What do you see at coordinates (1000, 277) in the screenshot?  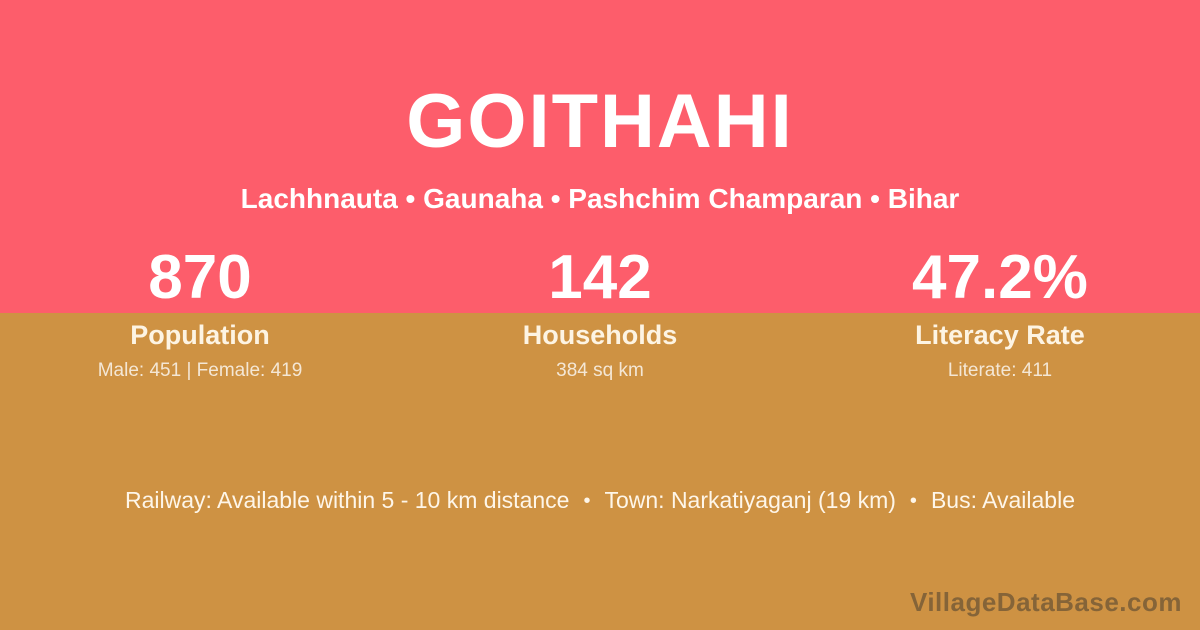 I see `literacy-value: 47.2%` at bounding box center [1000, 277].